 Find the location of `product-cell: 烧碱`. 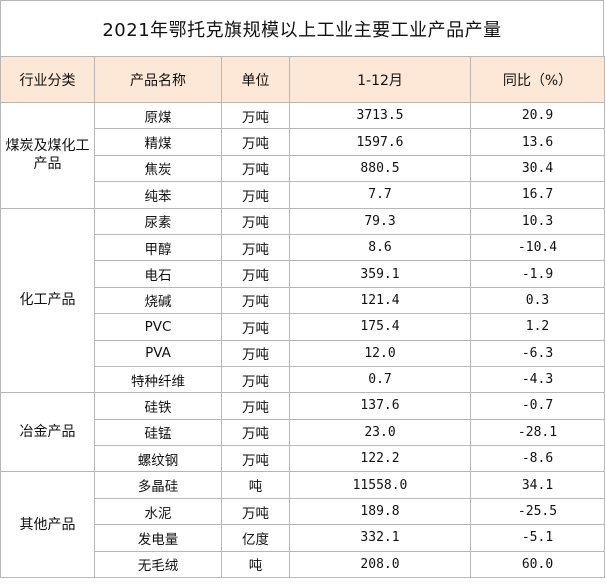

product-cell: 烧碱 is located at coordinates (158, 300).